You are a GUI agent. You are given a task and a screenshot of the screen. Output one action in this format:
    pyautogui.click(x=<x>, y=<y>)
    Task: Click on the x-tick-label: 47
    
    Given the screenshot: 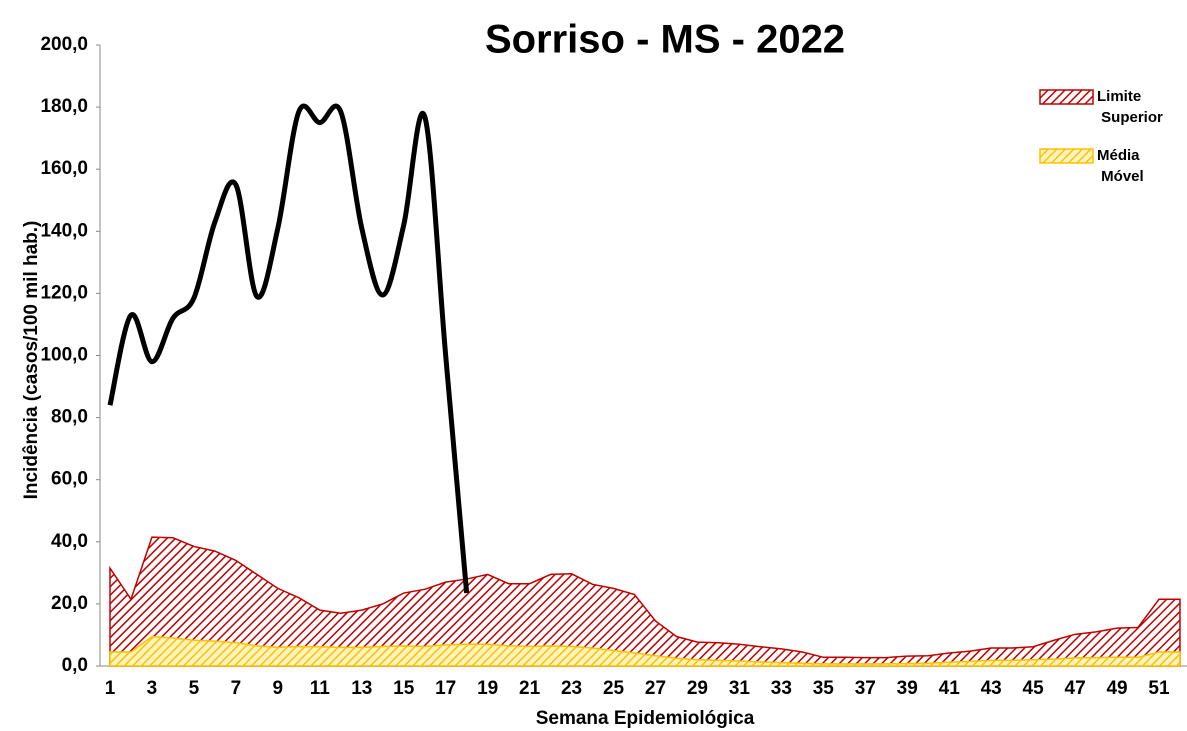 What is the action you would take?
    pyautogui.click(x=1075, y=688)
    